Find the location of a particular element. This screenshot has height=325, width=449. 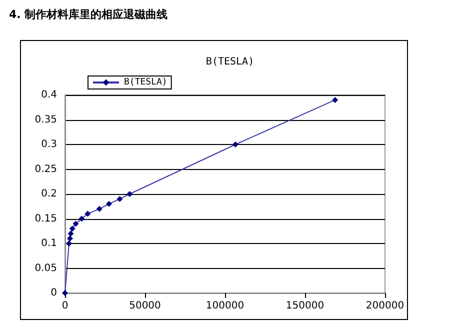

text: 4. 制作材料库里的相应退磁曲线 is located at coordinates (88, 14).